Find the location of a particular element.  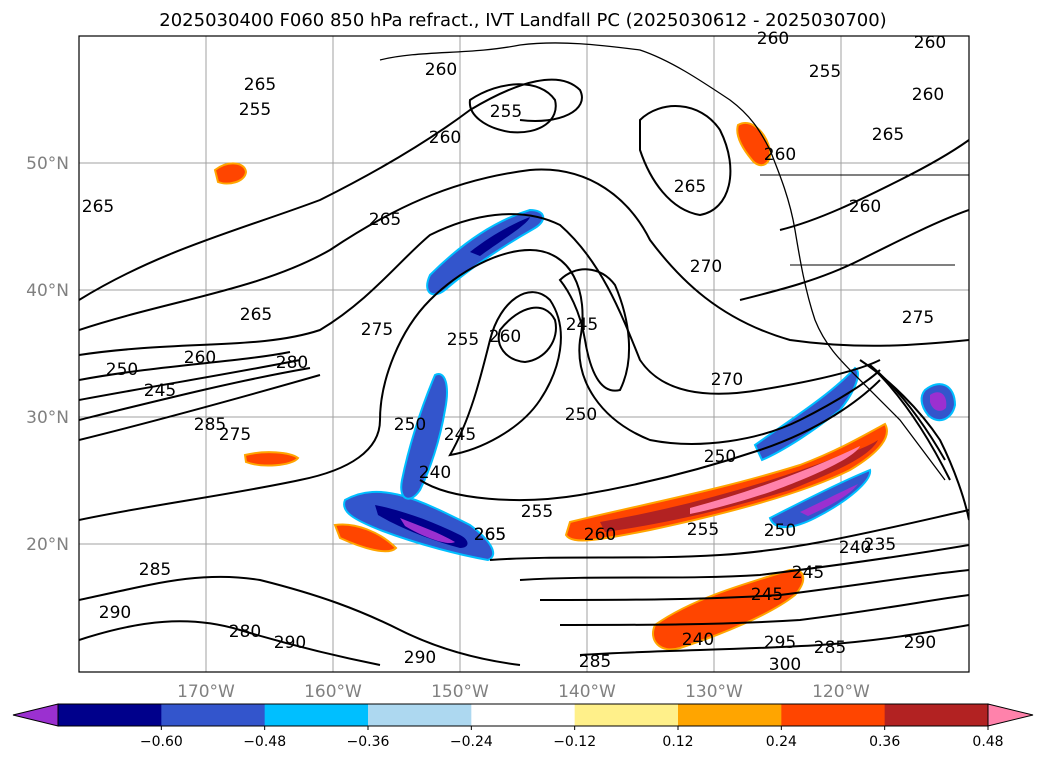

positive-patch-hawaii is located at coordinates (271, 459).